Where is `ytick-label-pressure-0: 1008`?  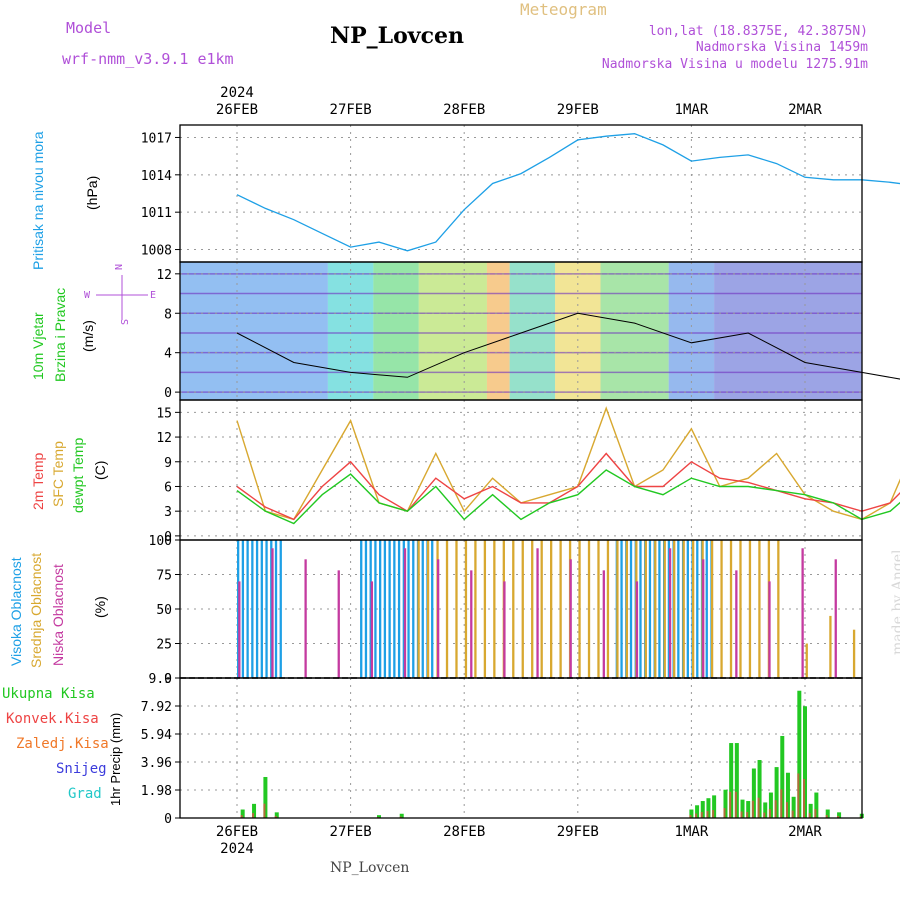
ytick-label-pressure-0: 1008 is located at coordinates (156, 251).